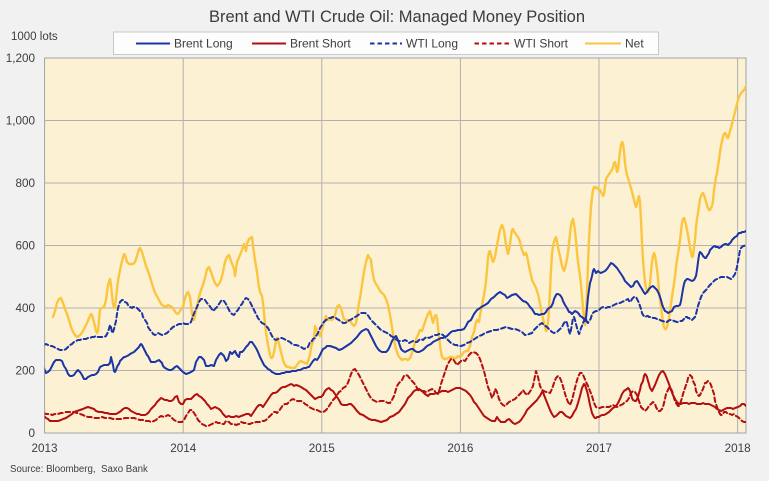  What do you see at coordinates (21, 58) in the screenshot?
I see `svg-text: 1,200` at bounding box center [21, 58].